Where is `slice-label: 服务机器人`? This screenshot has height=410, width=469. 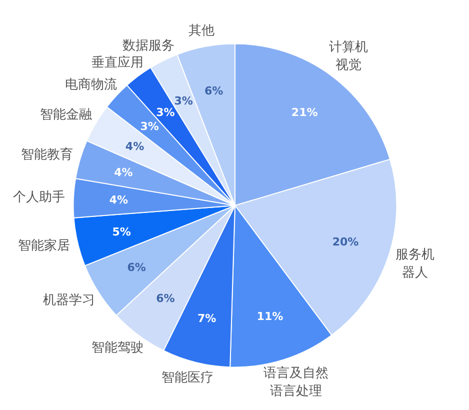
slice-label: 服务机器人 is located at coordinates (415, 263).